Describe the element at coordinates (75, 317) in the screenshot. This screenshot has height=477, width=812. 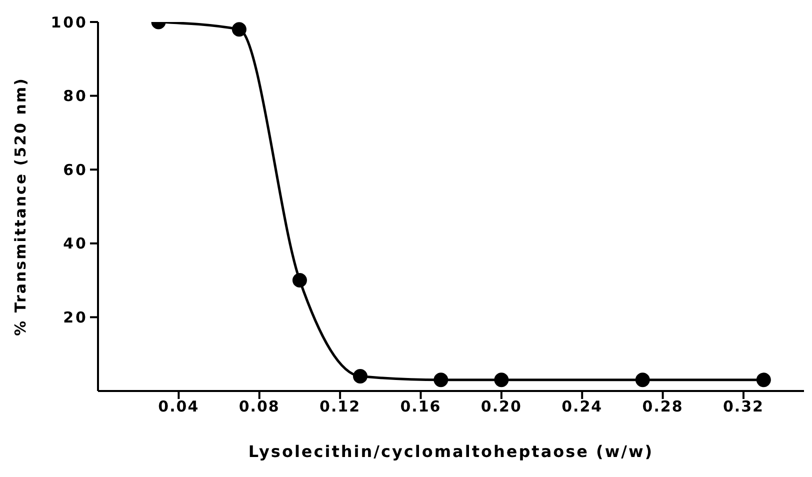
I see `y-tick-label: 20` at that location.